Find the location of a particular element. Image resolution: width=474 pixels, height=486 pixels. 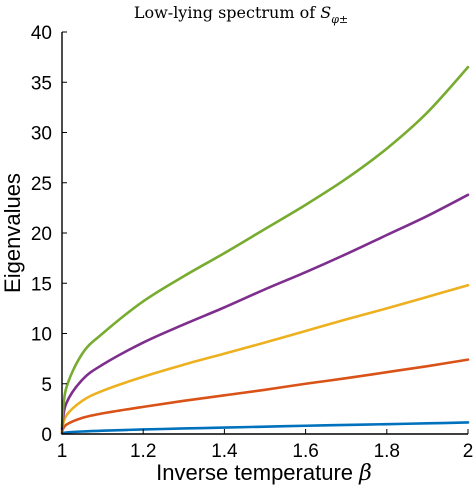

y-tick-label: 15 is located at coordinates (41, 284).